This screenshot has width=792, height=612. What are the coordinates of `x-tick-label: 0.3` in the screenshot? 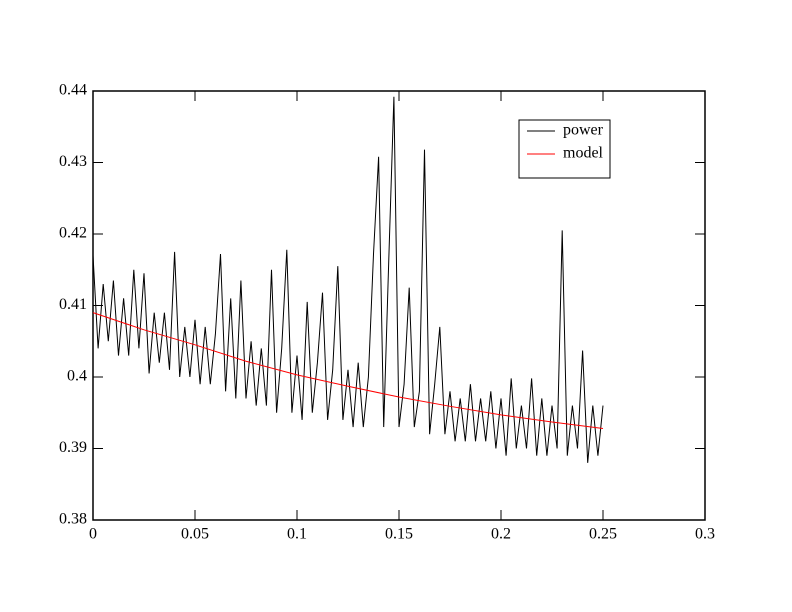 It's located at (705, 534).